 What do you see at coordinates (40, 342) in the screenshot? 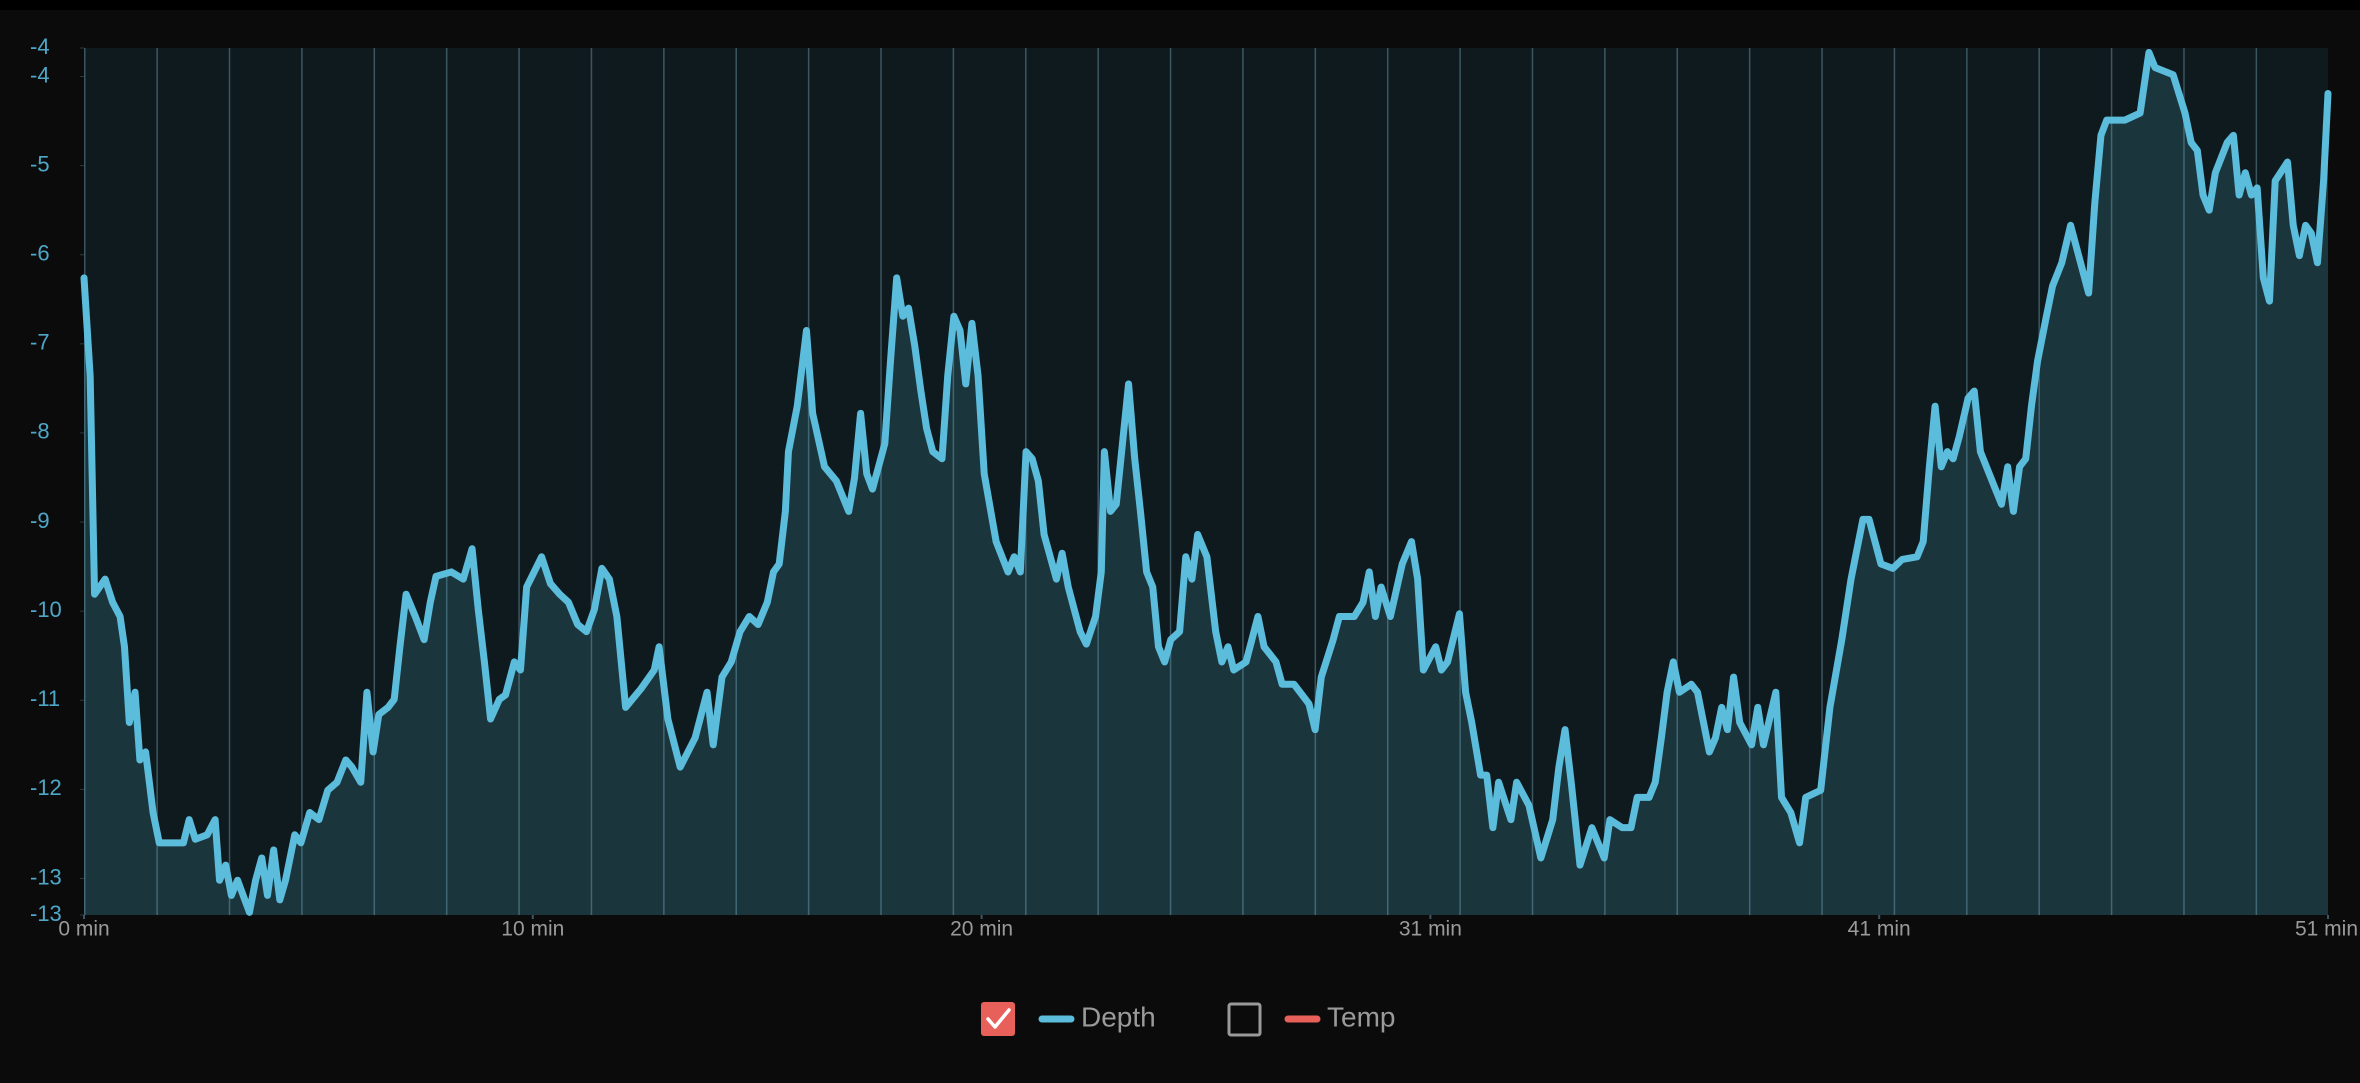
I see `y-tick-label: -7` at bounding box center [40, 342].